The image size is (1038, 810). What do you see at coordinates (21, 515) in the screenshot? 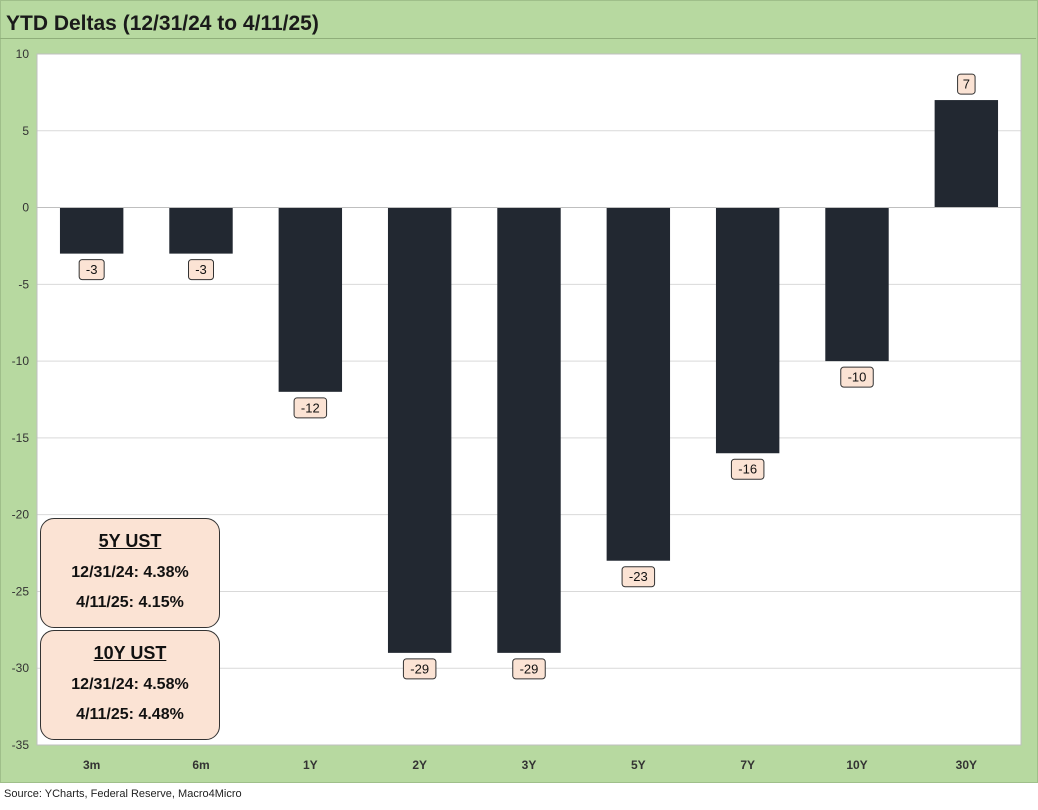
I see `y-tick-label: -20` at bounding box center [21, 515].